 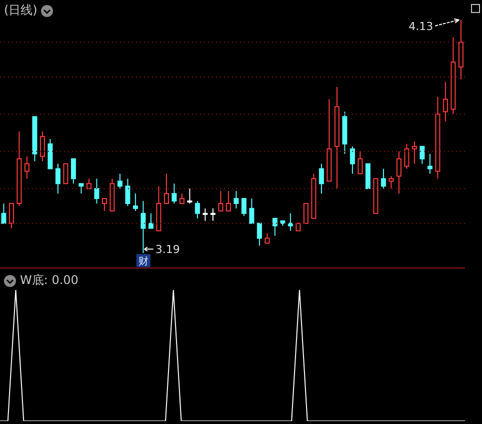 What do you see at coordinates (49, 280) in the screenshot?
I see `chart-title: W底: 0.00` at bounding box center [49, 280].